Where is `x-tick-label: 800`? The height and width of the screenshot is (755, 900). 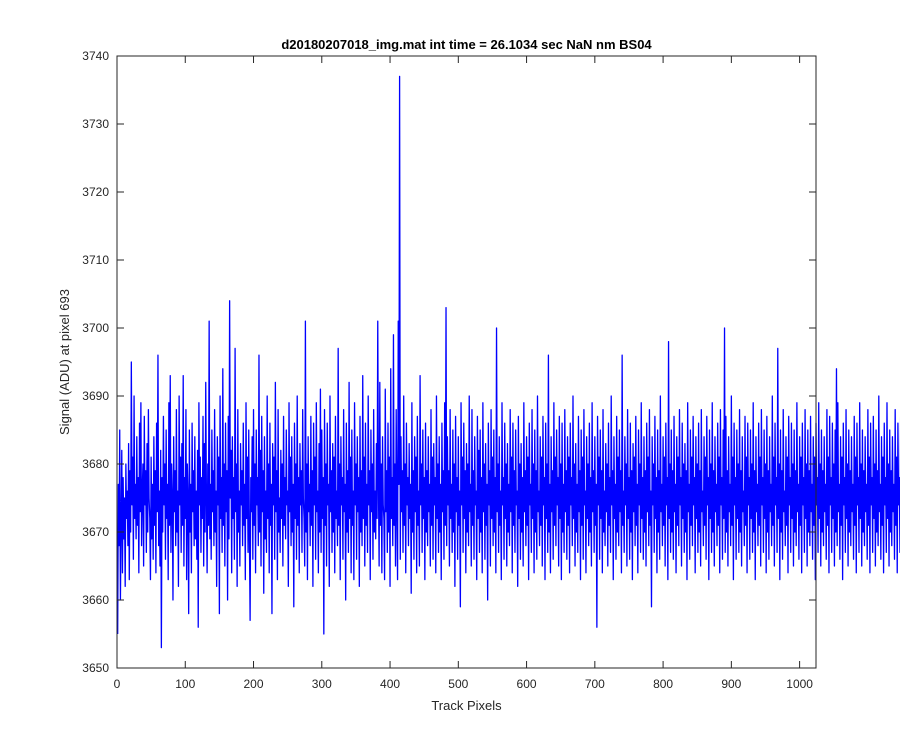
x-tick-label: 800 is located at coordinates (663, 684).